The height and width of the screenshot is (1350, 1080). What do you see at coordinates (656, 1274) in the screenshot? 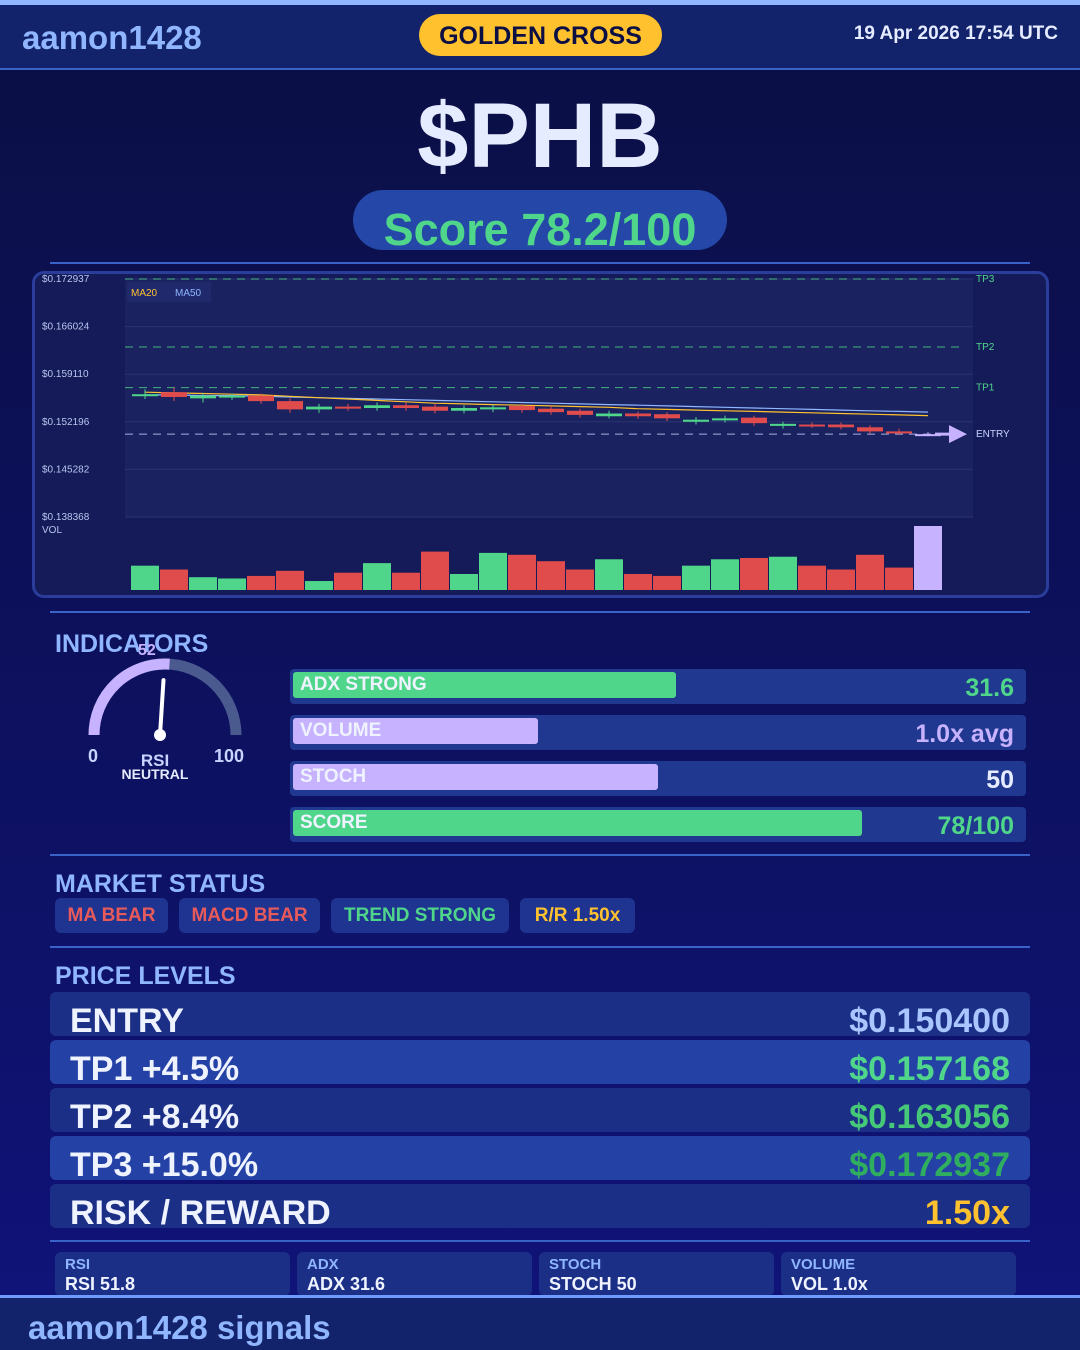
I see `stat-box-stoch: STOCH STOCH 50` at bounding box center [656, 1274].